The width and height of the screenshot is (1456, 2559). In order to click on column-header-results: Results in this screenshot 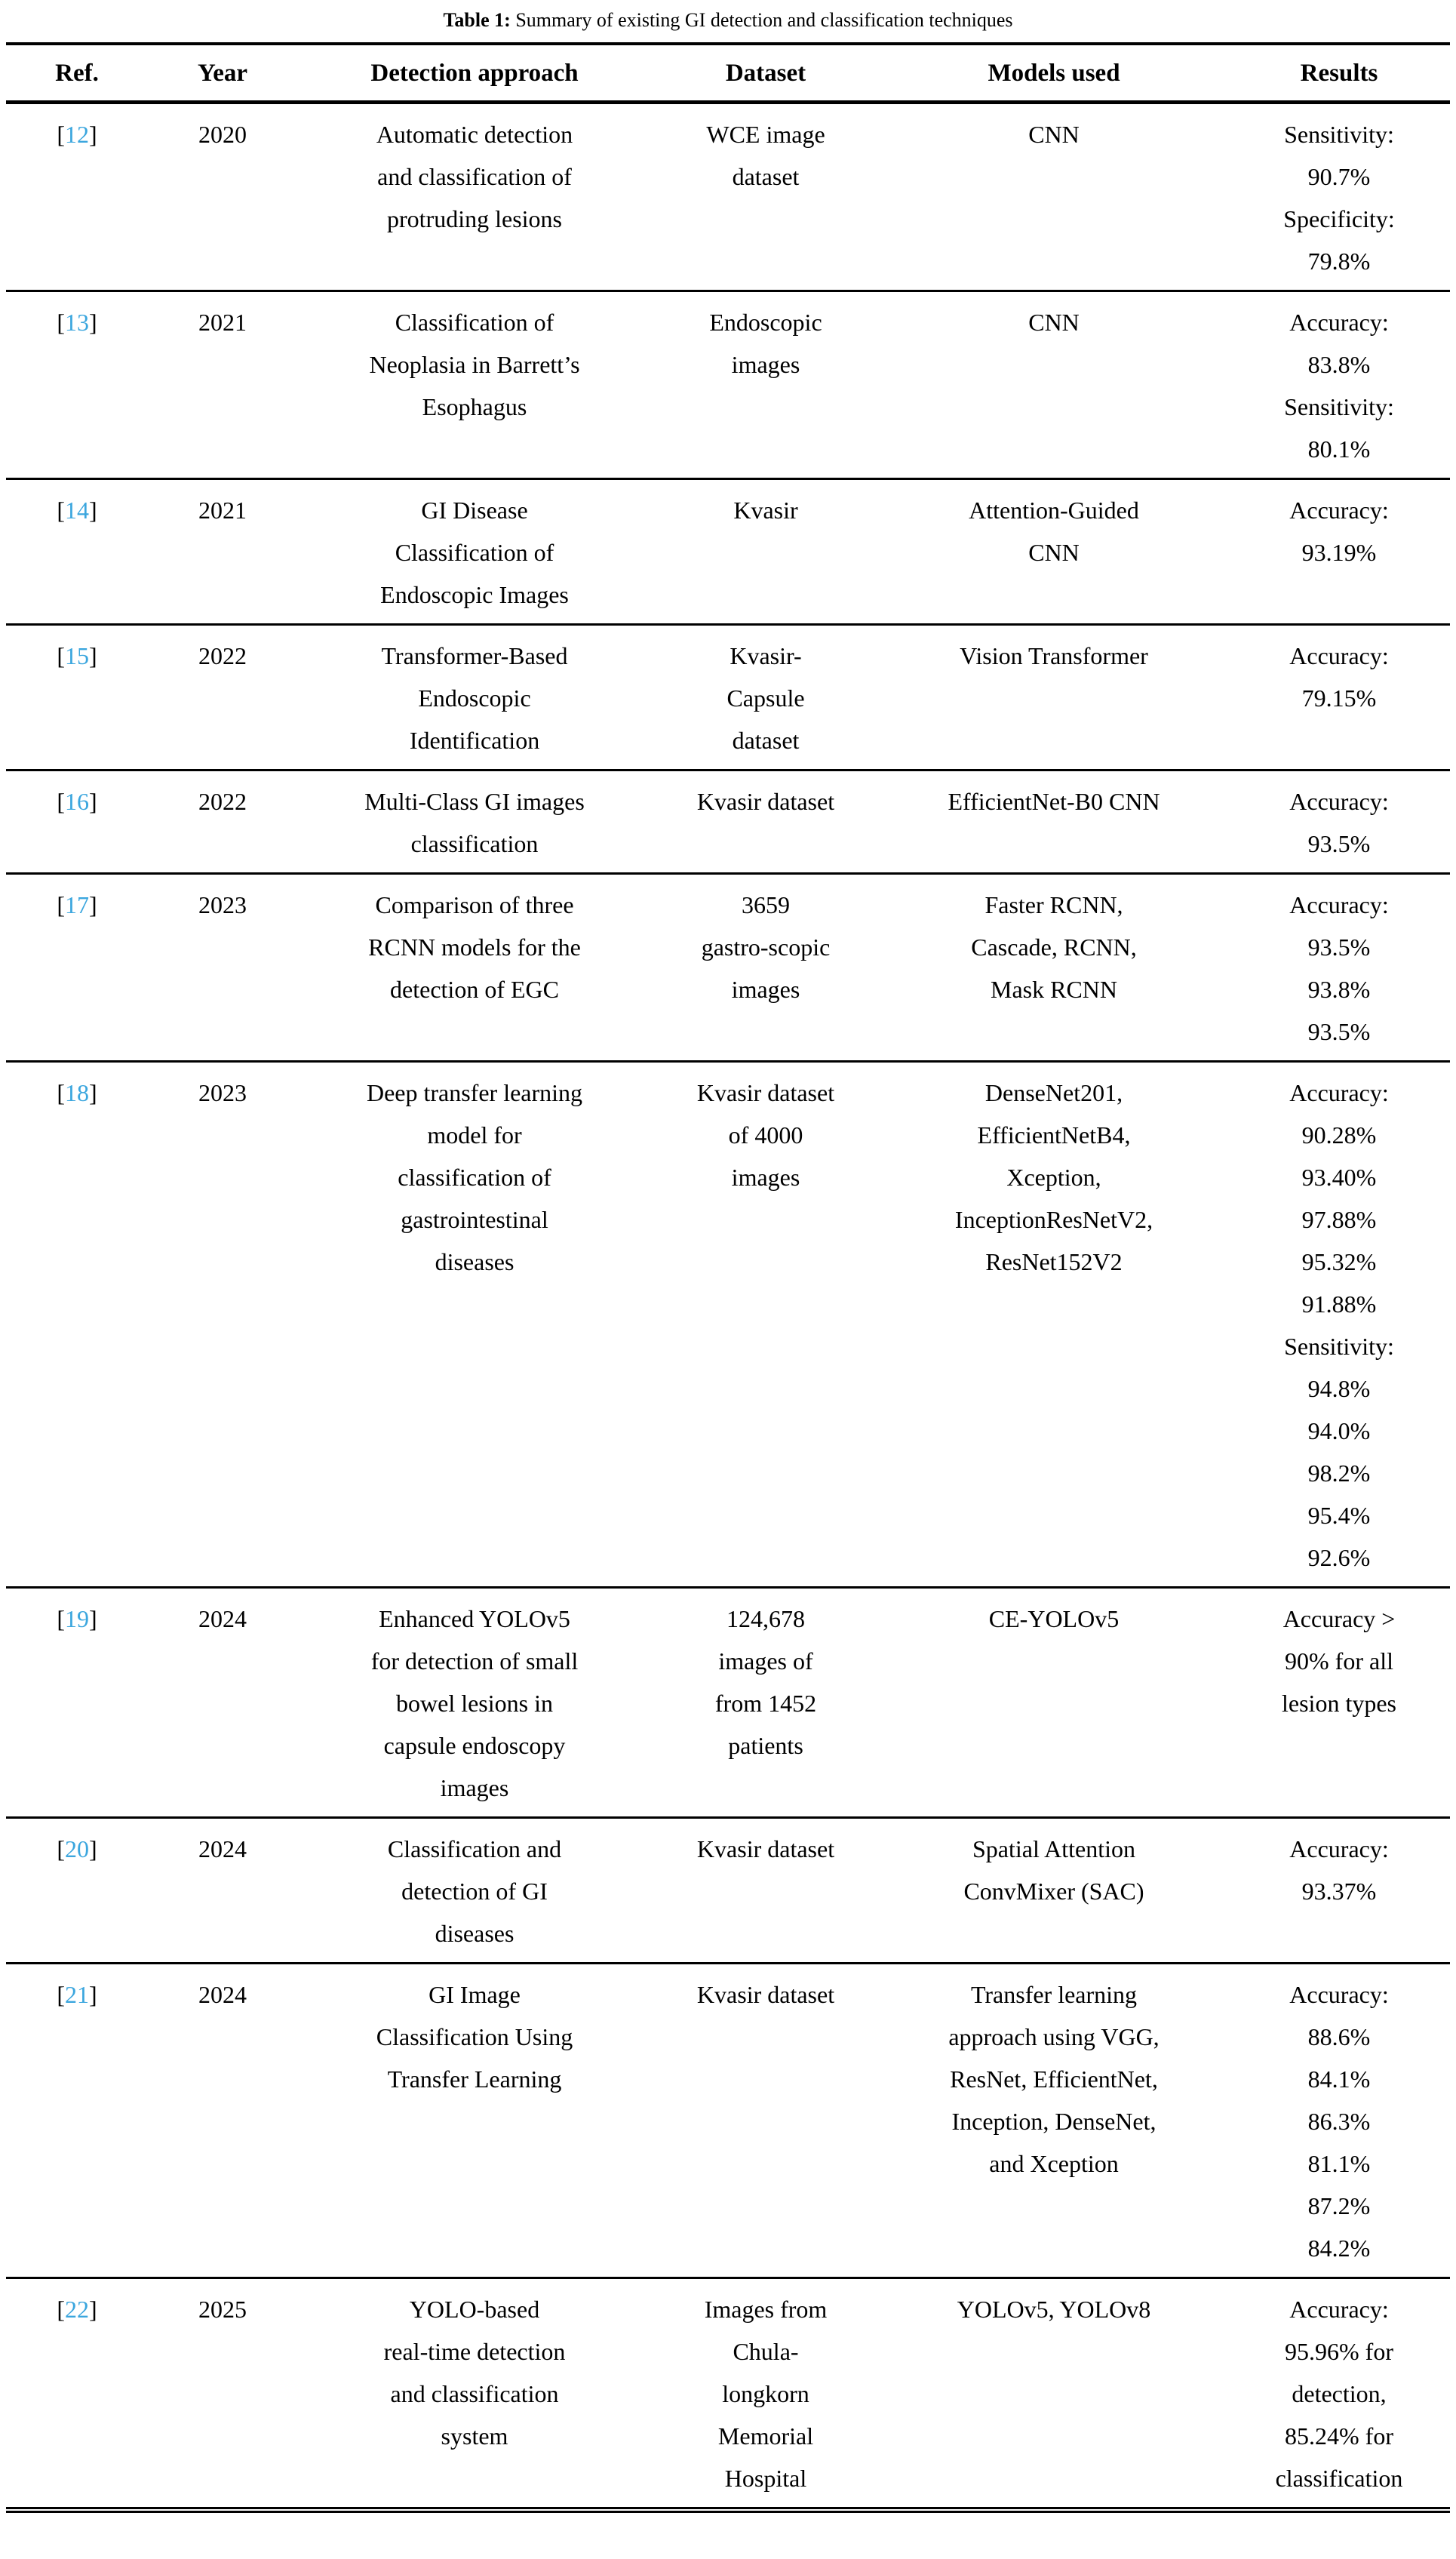, I will do `click(1339, 74)`.